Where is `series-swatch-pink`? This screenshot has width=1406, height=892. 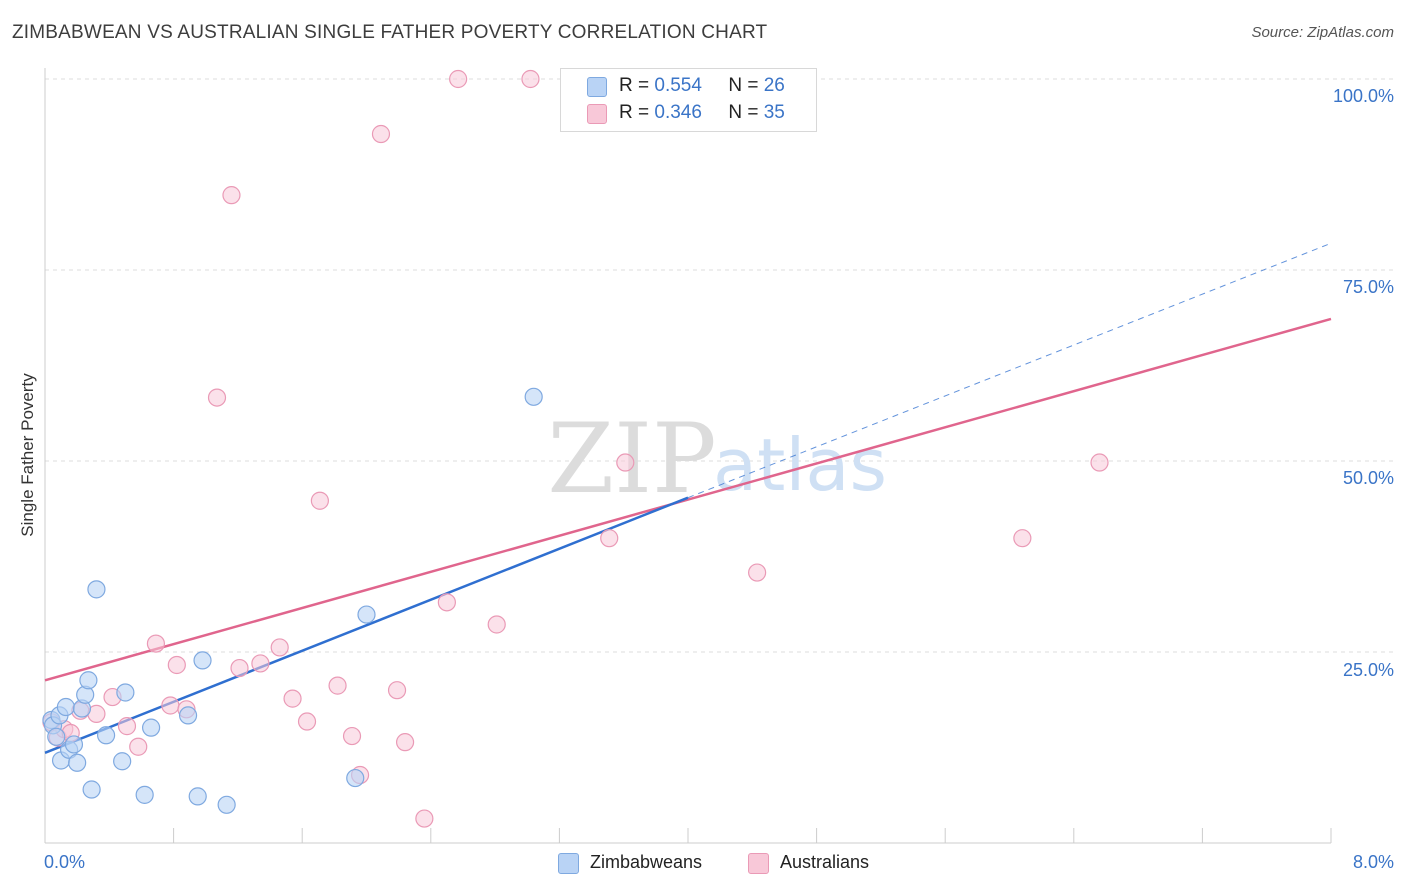
series-swatch-pink is located at coordinates (758, 863).